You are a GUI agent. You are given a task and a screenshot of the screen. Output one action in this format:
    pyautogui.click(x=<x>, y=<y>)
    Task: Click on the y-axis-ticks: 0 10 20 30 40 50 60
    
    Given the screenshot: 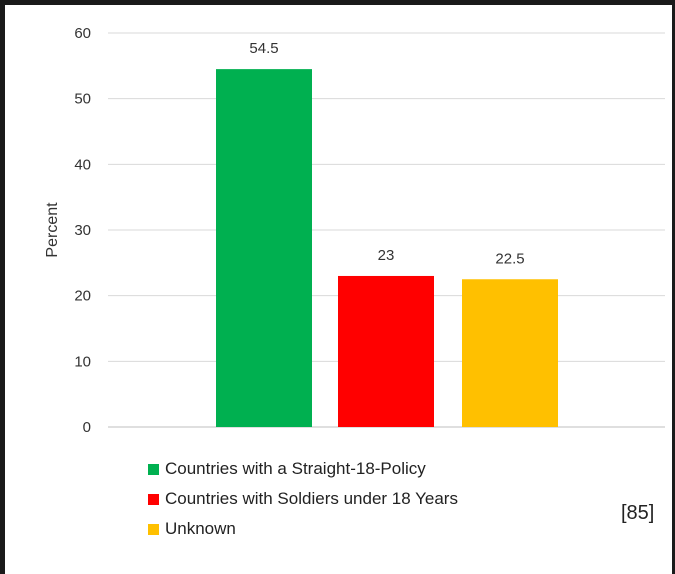 What is the action you would take?
    pyautogui.click(x=82, y=230)
    